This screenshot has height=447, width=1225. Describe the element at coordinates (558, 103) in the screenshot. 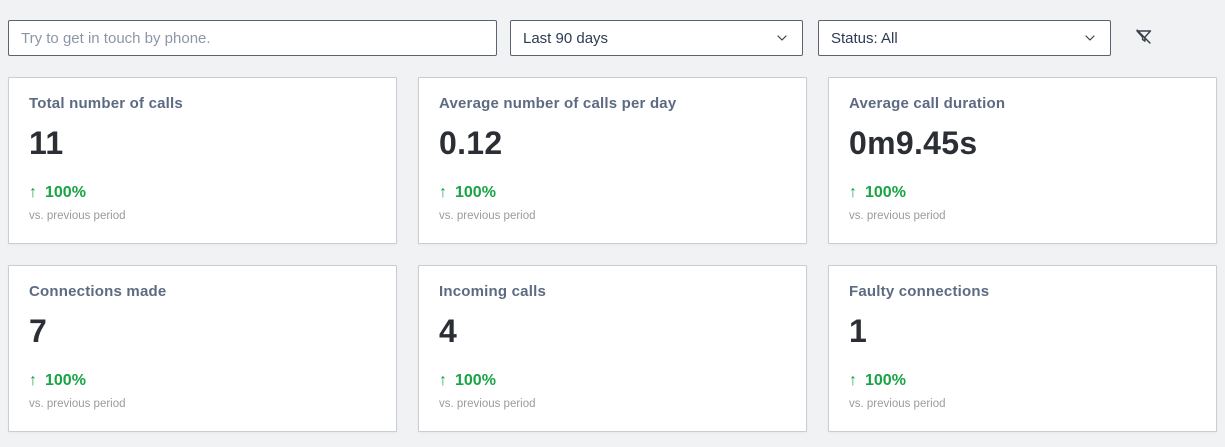

I see `card-title: Average number of calls per day` at that location.